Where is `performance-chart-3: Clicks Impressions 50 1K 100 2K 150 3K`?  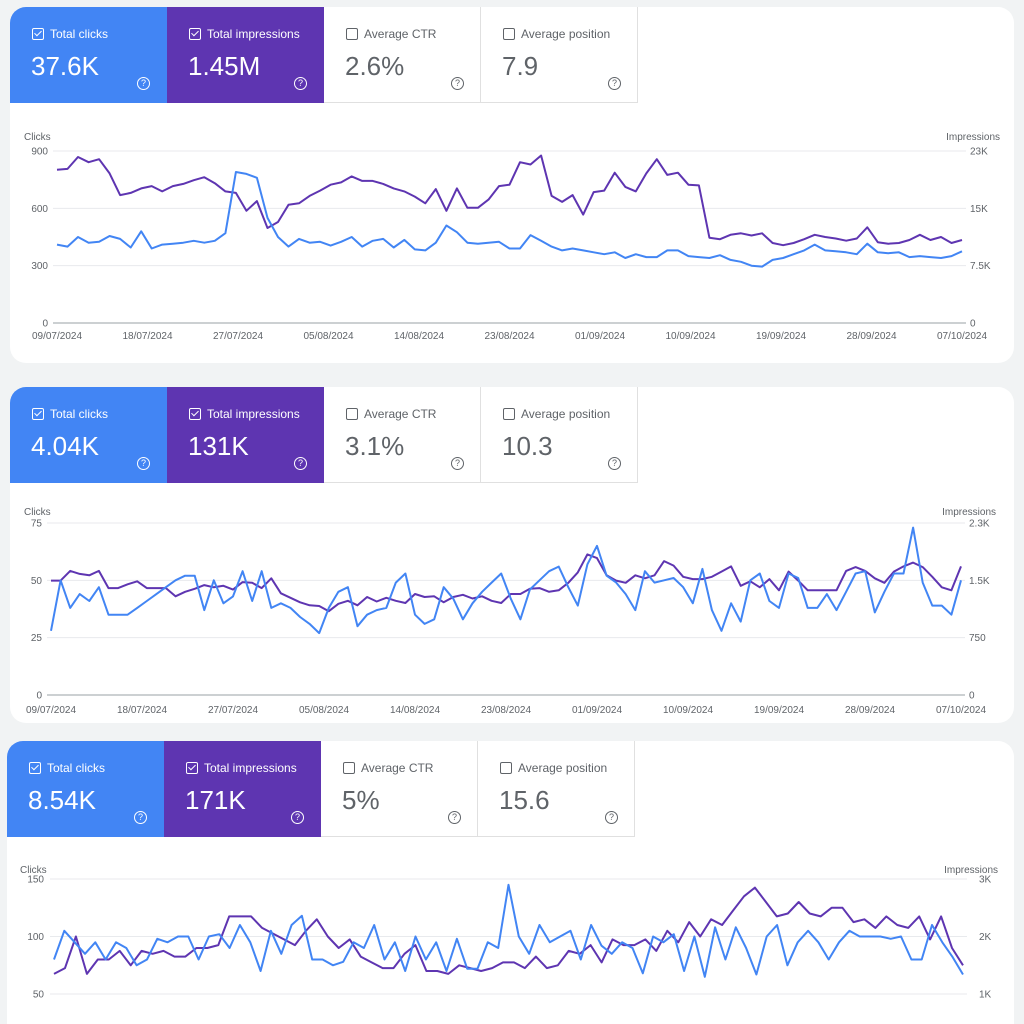 performance-chart-3: Clicks Impressions 50 1K 100 2K 150 3K is located at coordinates (509, 933).